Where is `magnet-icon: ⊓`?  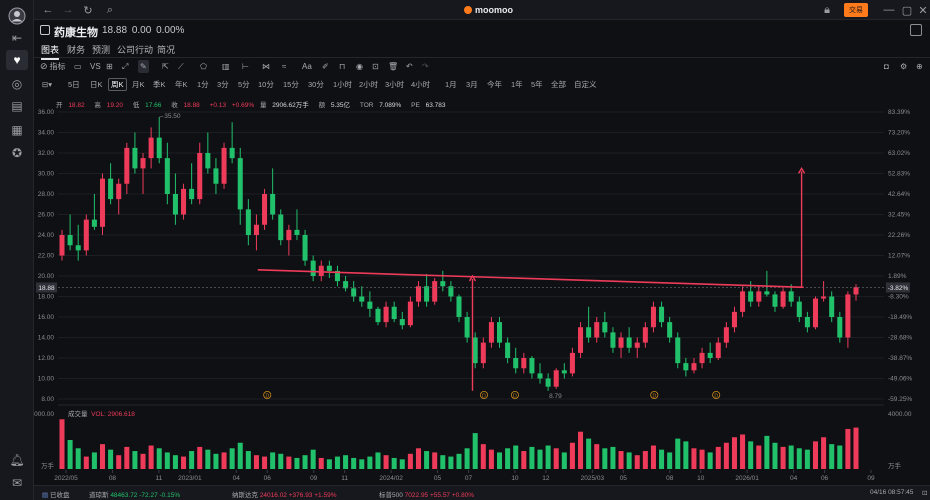 magnet-icon: ⊓ is located at coordinates (342, 66).